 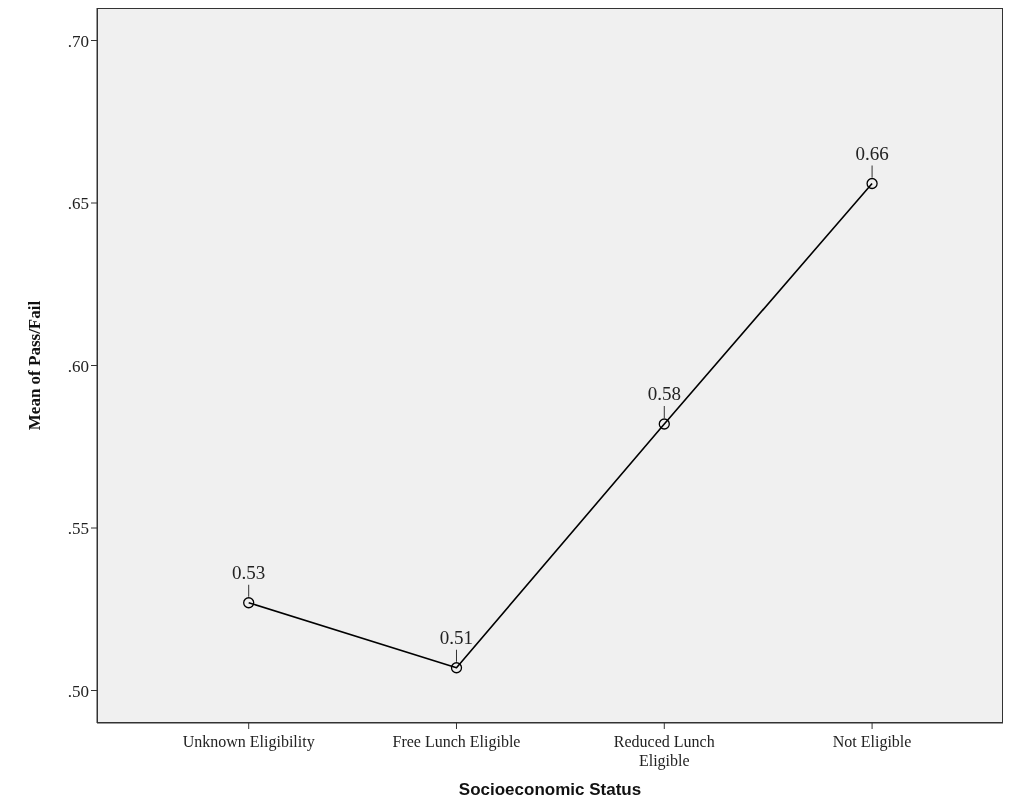 I want to click on data-label: 0.66, so click(x=872, y=153).